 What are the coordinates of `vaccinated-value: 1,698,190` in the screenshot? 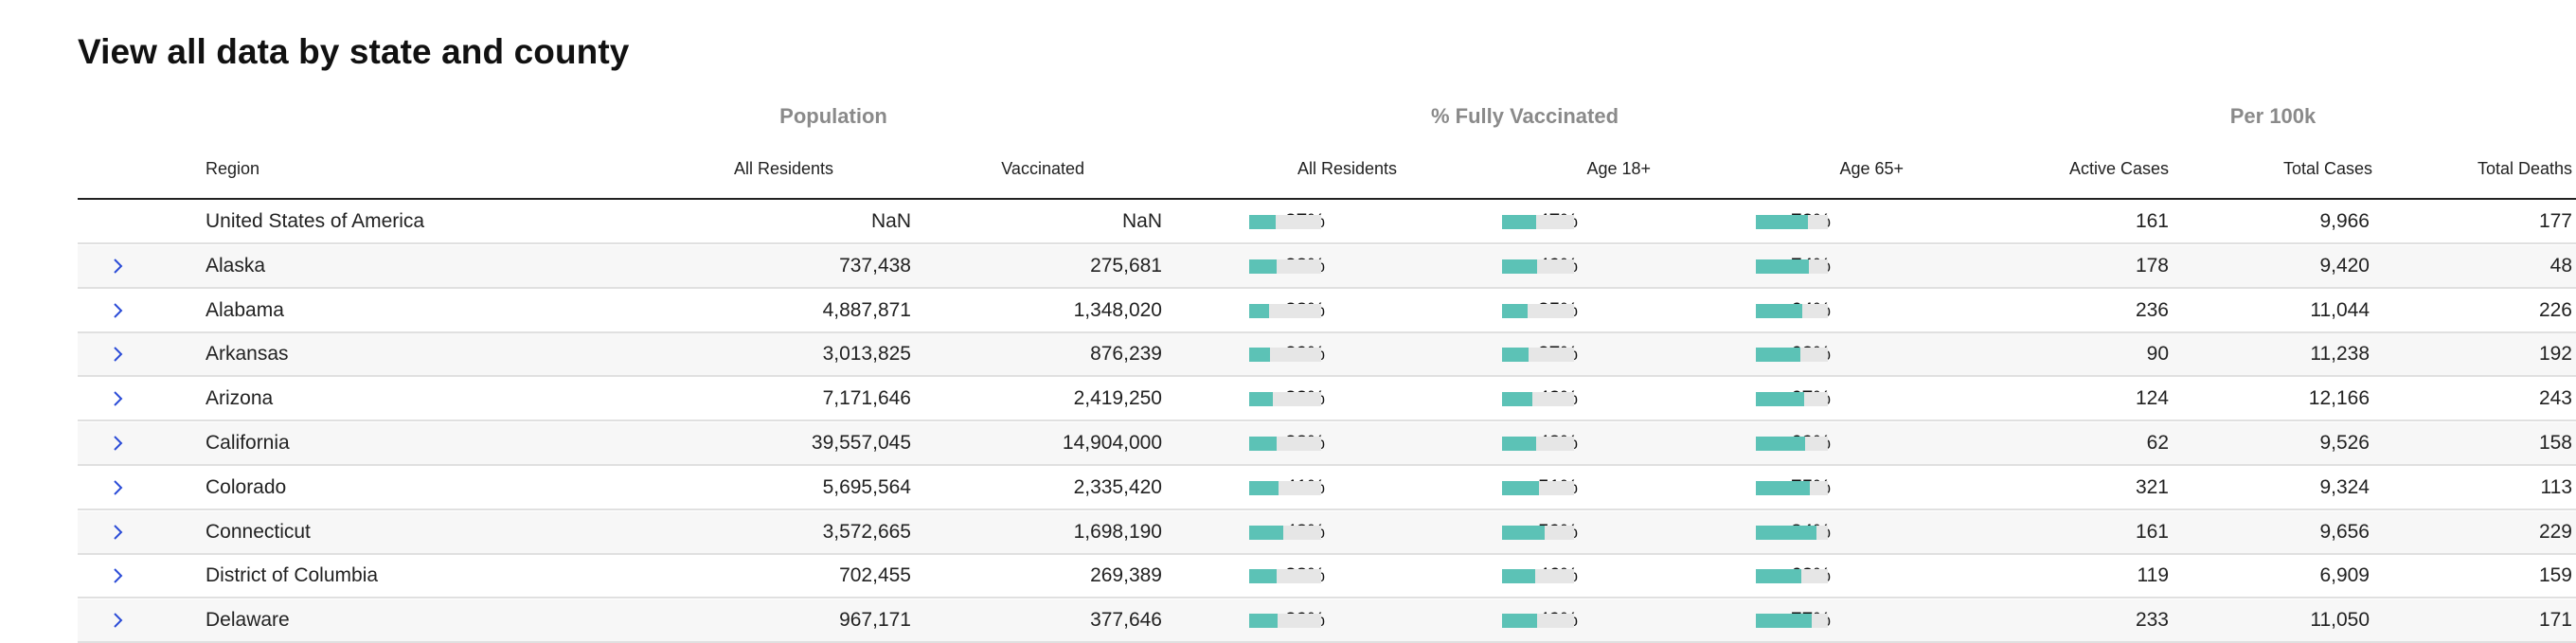 It's located at (1117, 531).